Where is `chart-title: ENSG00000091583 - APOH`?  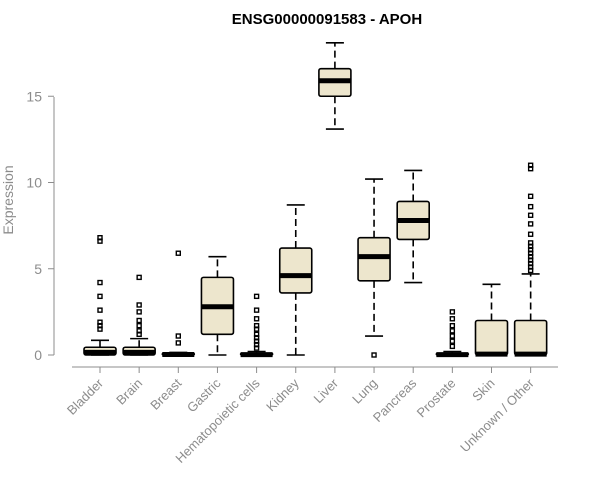
chart-title: ENSG00000091583 - APOH is located at coordinates (327, 19).